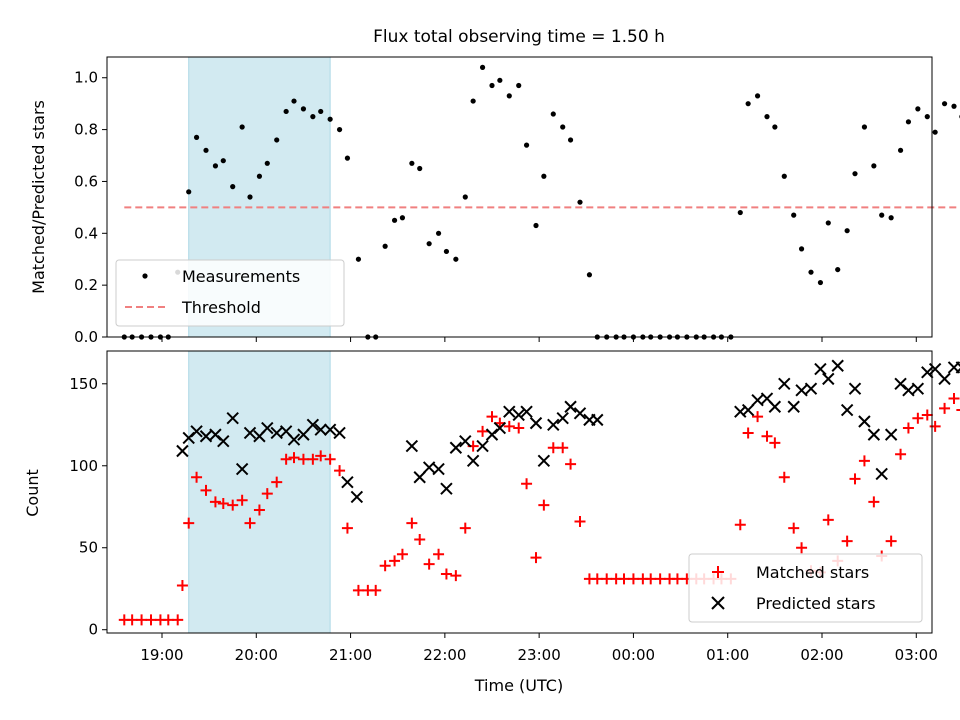  Describe the element at coordinates (90, 207) in the screenshot. I see `top-y-ticks: 0.0 0.2 0.4 0.6 0.8 1.0` at that location.